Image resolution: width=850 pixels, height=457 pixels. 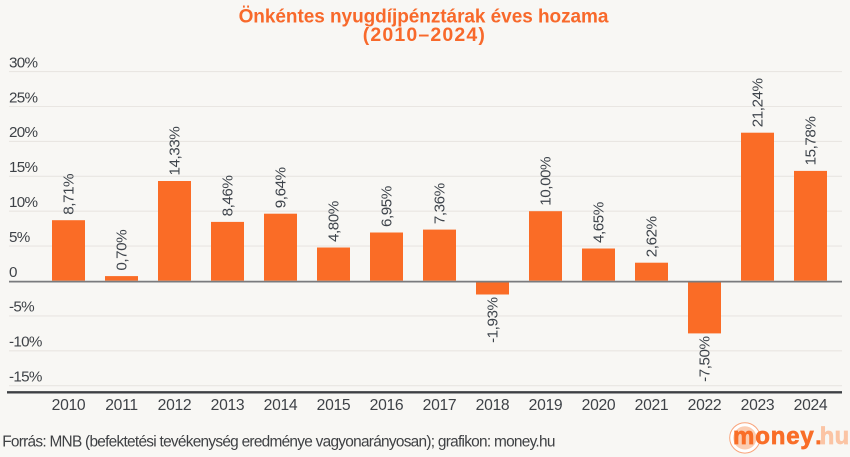 I want to click on svg-text: 8,46%, so click(x=228, y=196).